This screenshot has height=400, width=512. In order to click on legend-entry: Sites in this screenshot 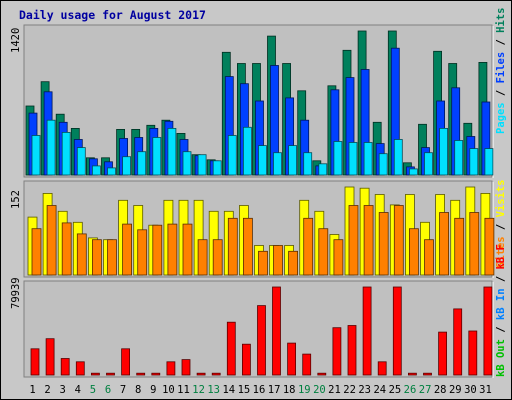, I will do `click(501, 252)`.